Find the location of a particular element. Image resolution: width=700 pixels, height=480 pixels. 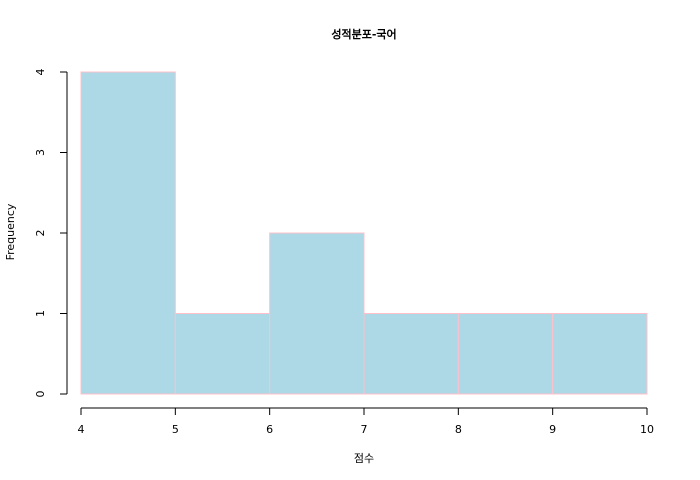

y-tick-label: 1 is located at coordinates (40, 313).